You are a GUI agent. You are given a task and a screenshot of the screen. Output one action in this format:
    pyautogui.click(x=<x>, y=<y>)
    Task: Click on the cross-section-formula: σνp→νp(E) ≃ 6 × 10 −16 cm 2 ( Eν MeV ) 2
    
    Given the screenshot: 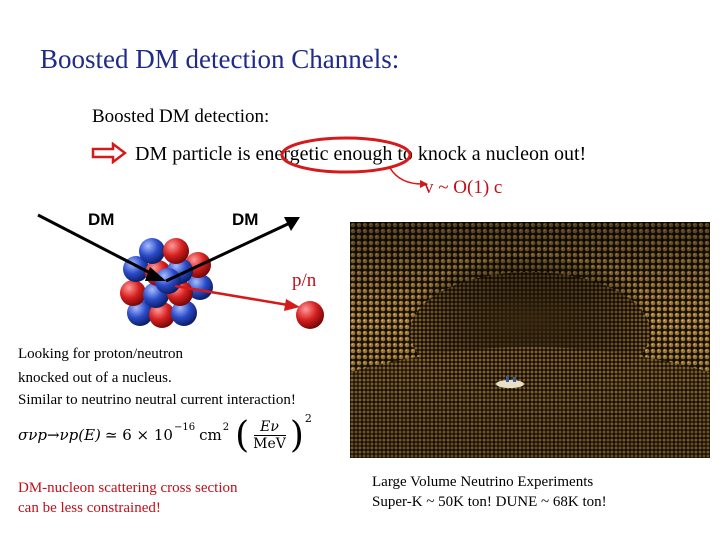 What is the action you would take?
    pyautogui.click(x=165, y=435)
    